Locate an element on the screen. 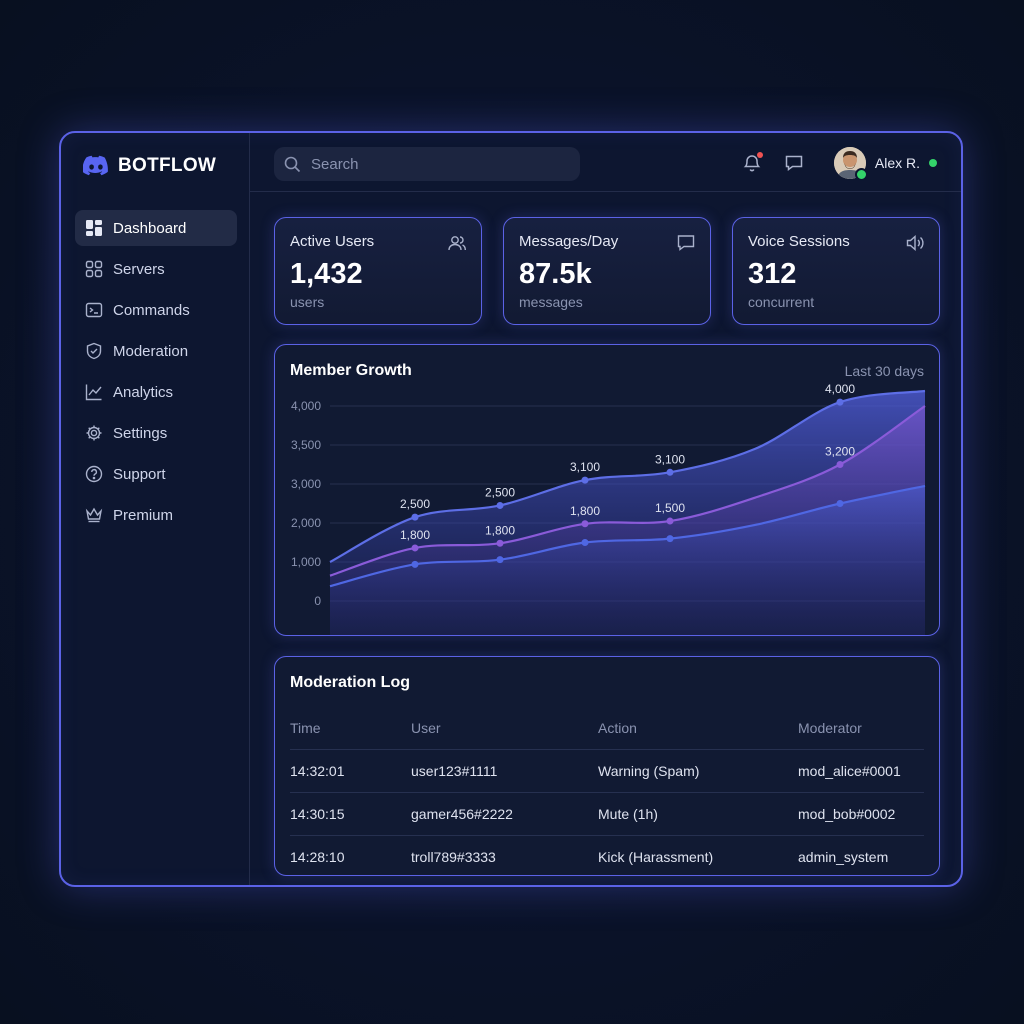  table-header: Time User Action Moderator is located at coordinates (607, 728).